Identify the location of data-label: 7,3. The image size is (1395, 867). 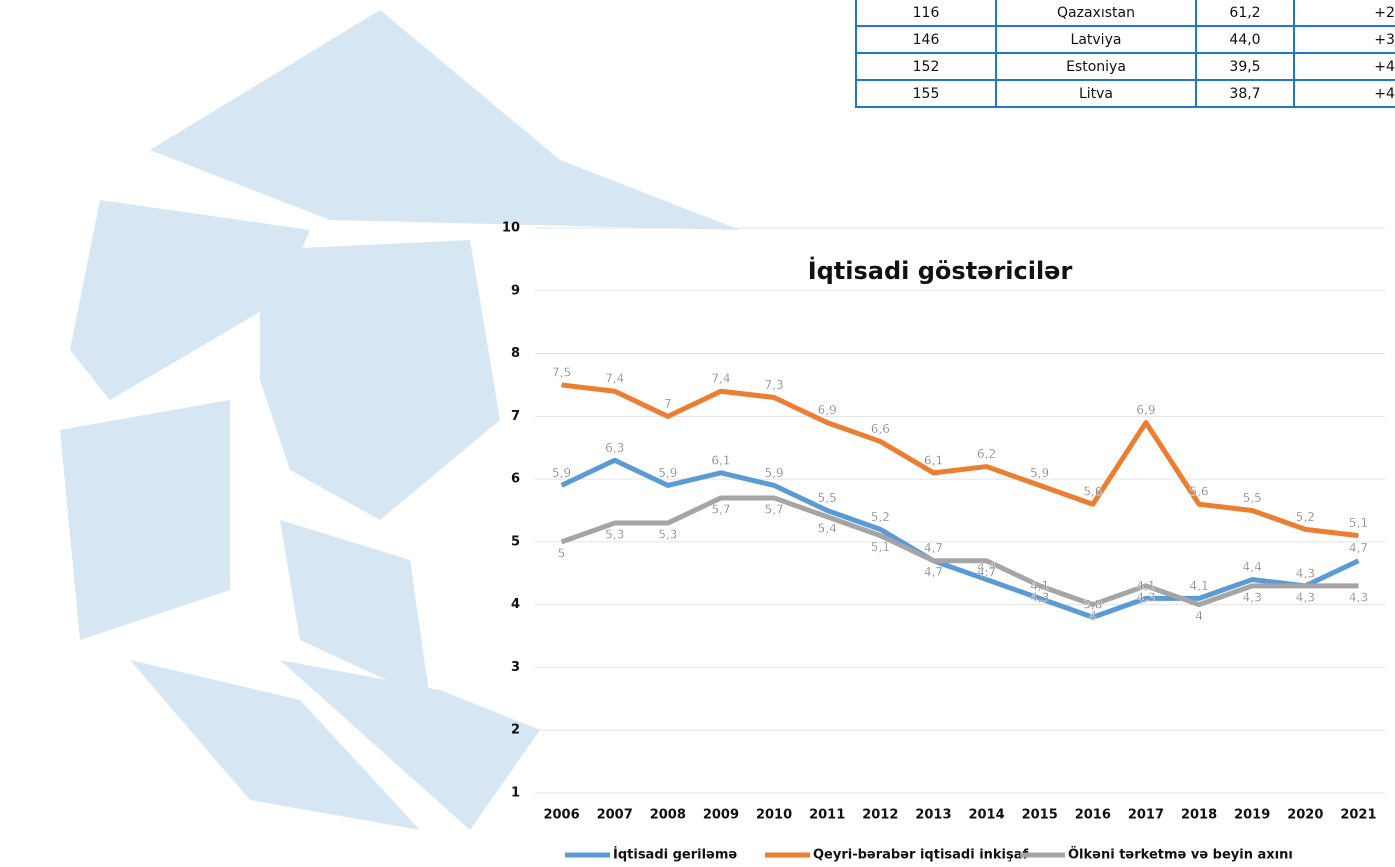
(774, 385).